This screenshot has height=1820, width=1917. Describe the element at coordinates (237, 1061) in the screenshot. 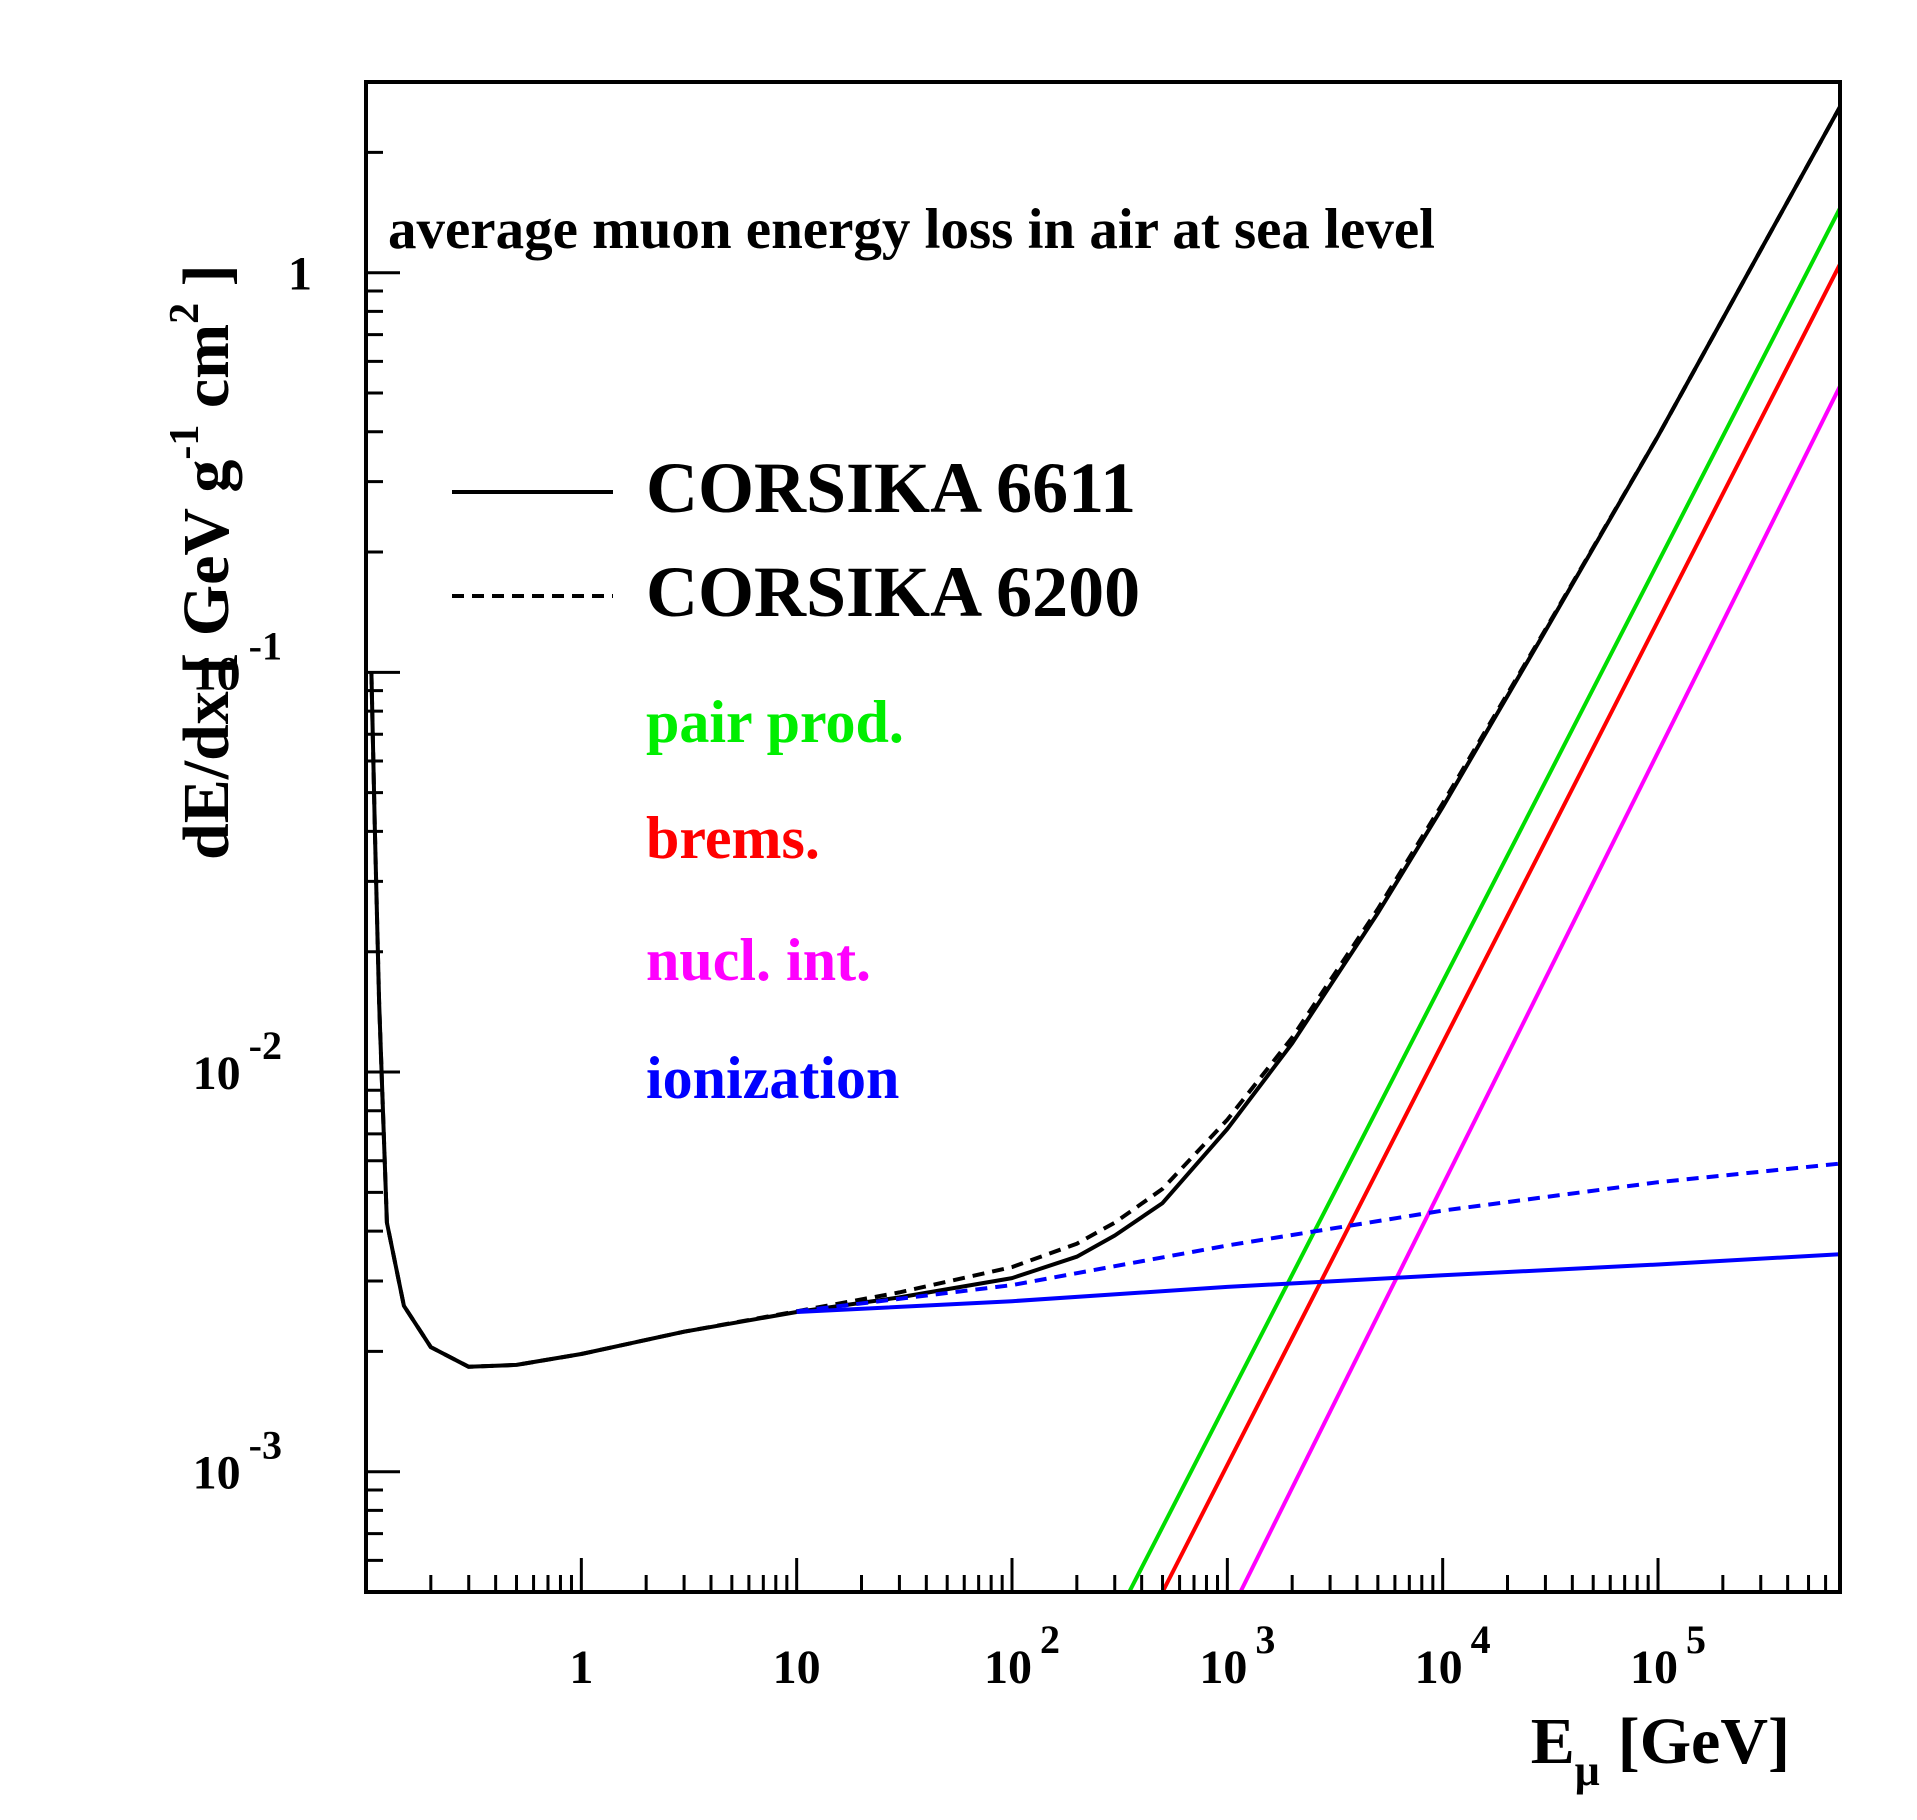

I see `y-tick-label: 10⁻²` at that location.